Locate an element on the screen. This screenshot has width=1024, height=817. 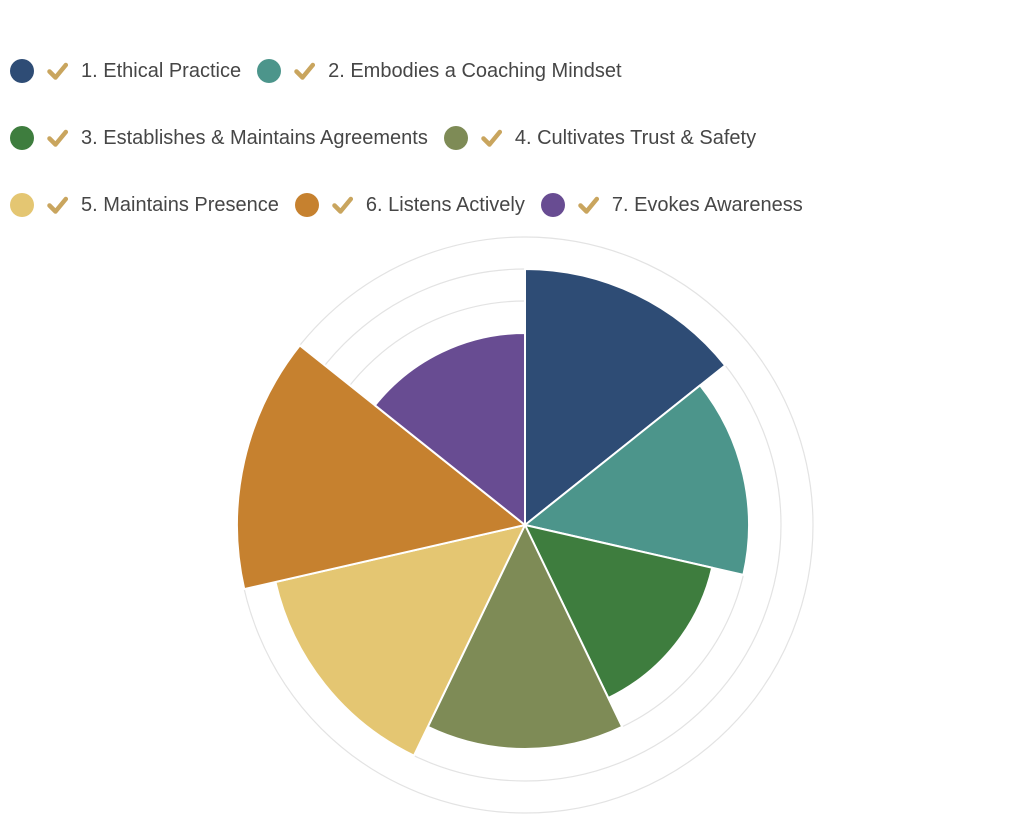
slice-2-embodies-a-coaching-mindset is located at coordinates (637, 480).